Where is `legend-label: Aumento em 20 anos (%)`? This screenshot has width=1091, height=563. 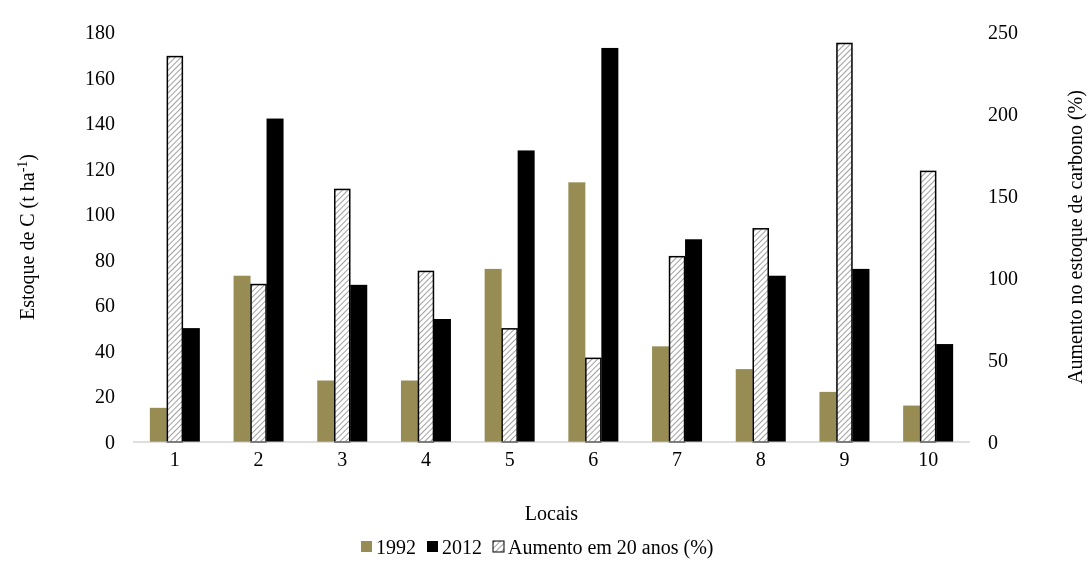
legend-label: Aumento em 20 anos (%) is located at coordinates (611, 547).